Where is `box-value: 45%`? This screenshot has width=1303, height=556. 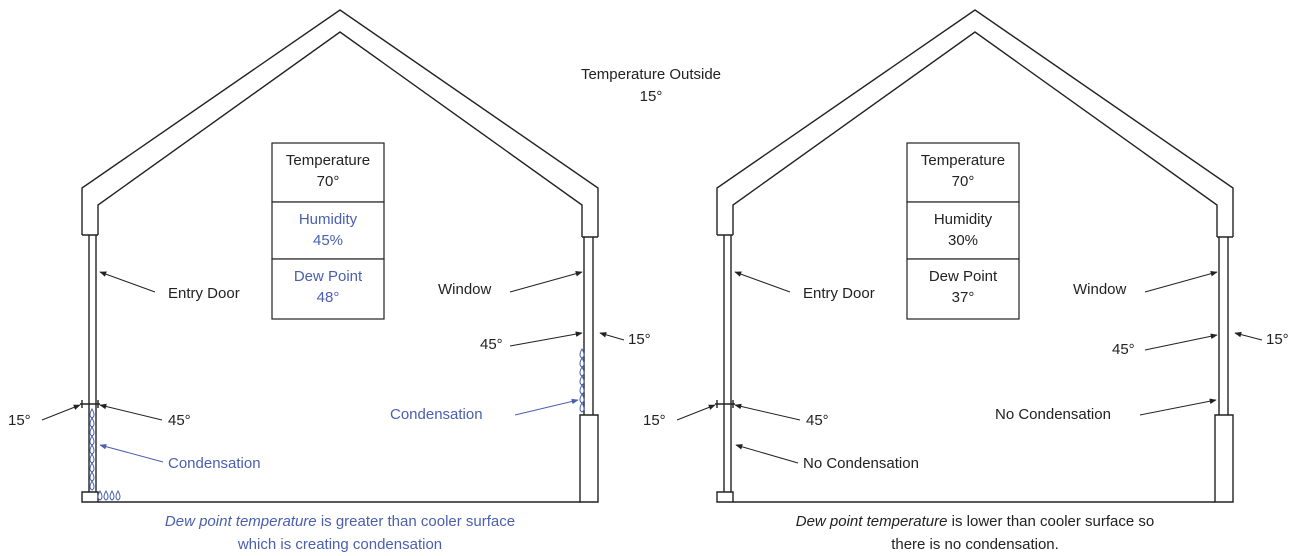
box-value: 45% is located at coordinates (328, 240).